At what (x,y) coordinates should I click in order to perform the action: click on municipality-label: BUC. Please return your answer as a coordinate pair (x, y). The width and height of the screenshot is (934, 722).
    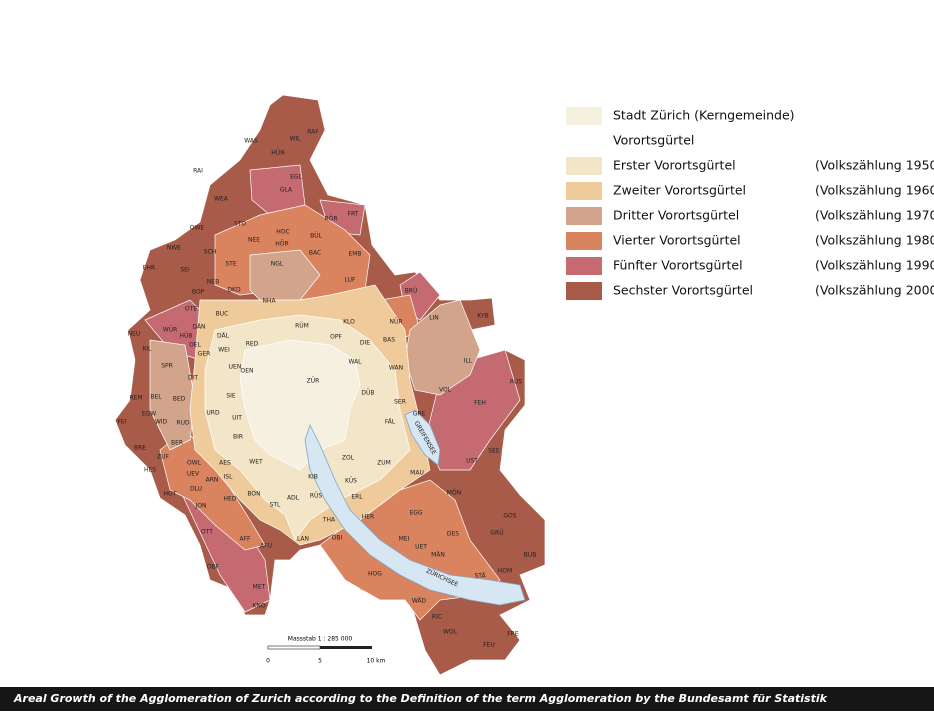
    Looking at the image, I should click on (222, 314).